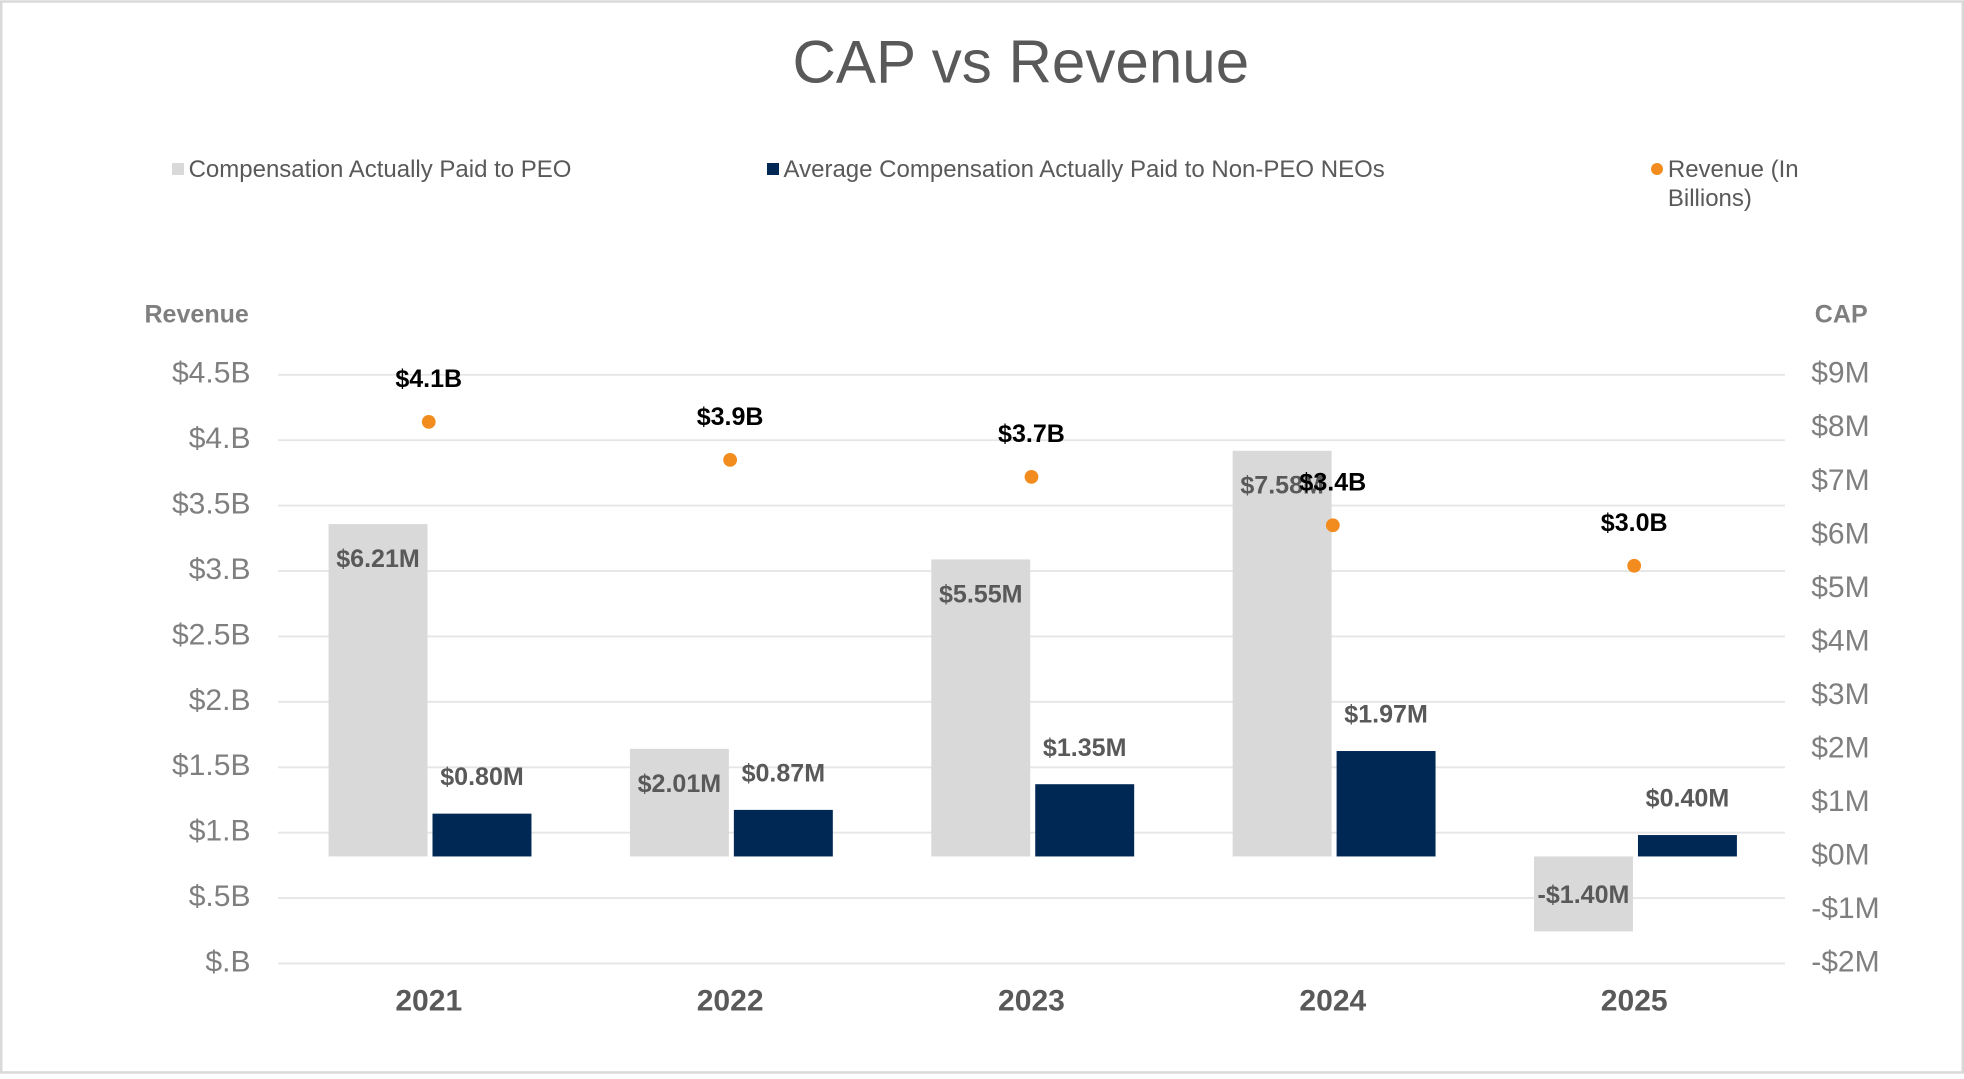  I want to click on data-label: $1.35M, so click(1085, 748).